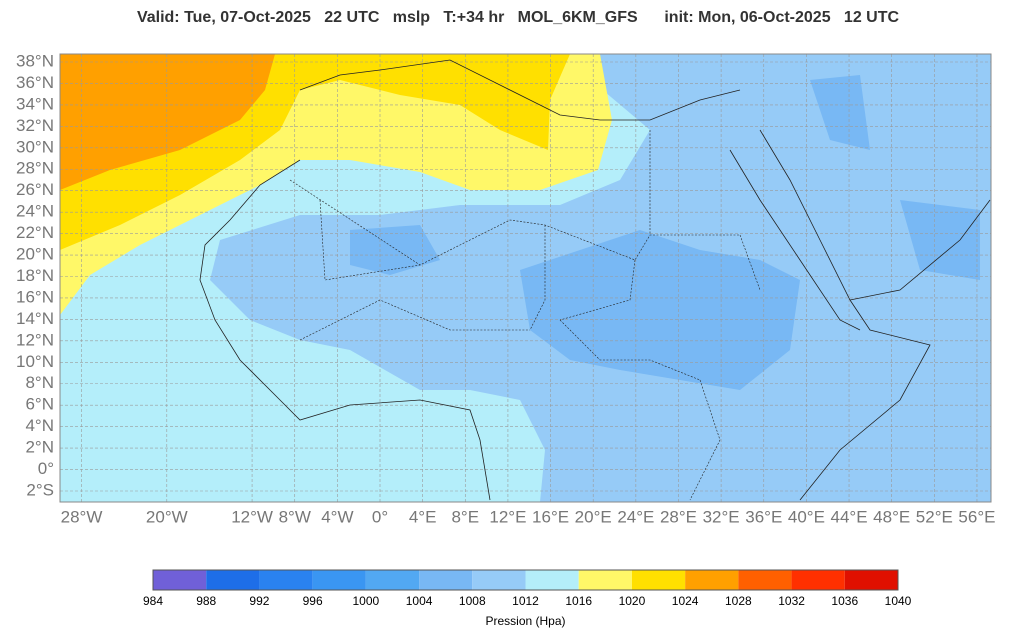  I want to click on lat-label: 34°N, so click(35, 103).